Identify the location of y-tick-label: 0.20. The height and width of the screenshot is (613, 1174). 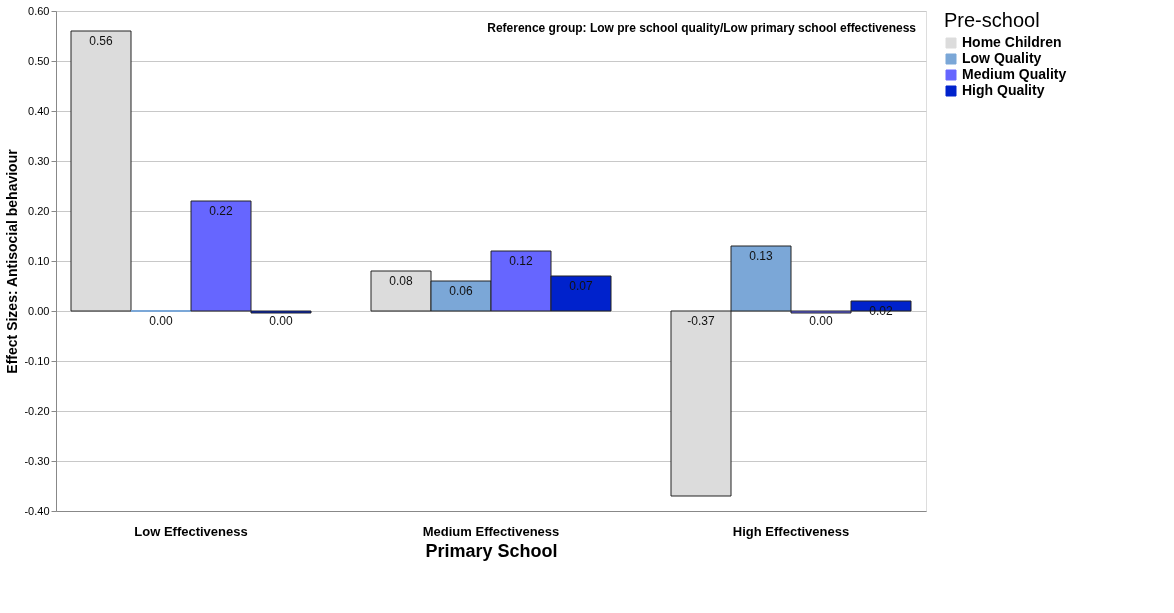
(39, 210).